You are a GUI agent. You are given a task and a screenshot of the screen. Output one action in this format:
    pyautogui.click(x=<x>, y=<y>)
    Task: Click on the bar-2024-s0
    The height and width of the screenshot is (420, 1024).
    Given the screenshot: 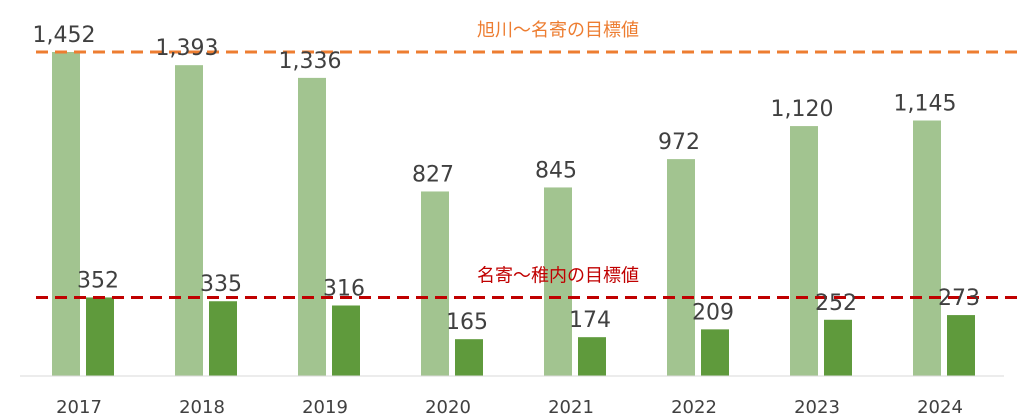 What is the action you would take?
    pyautogui.click(x=927, y=248)
    